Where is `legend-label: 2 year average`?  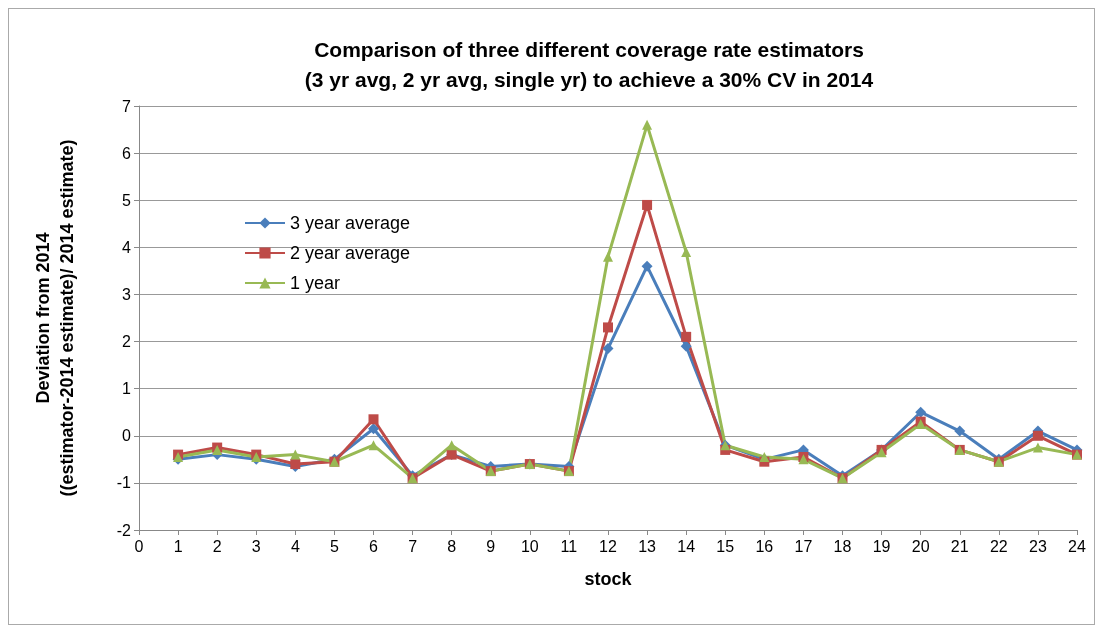 legend-label: 2 year average is located at coordinates (350, 253).